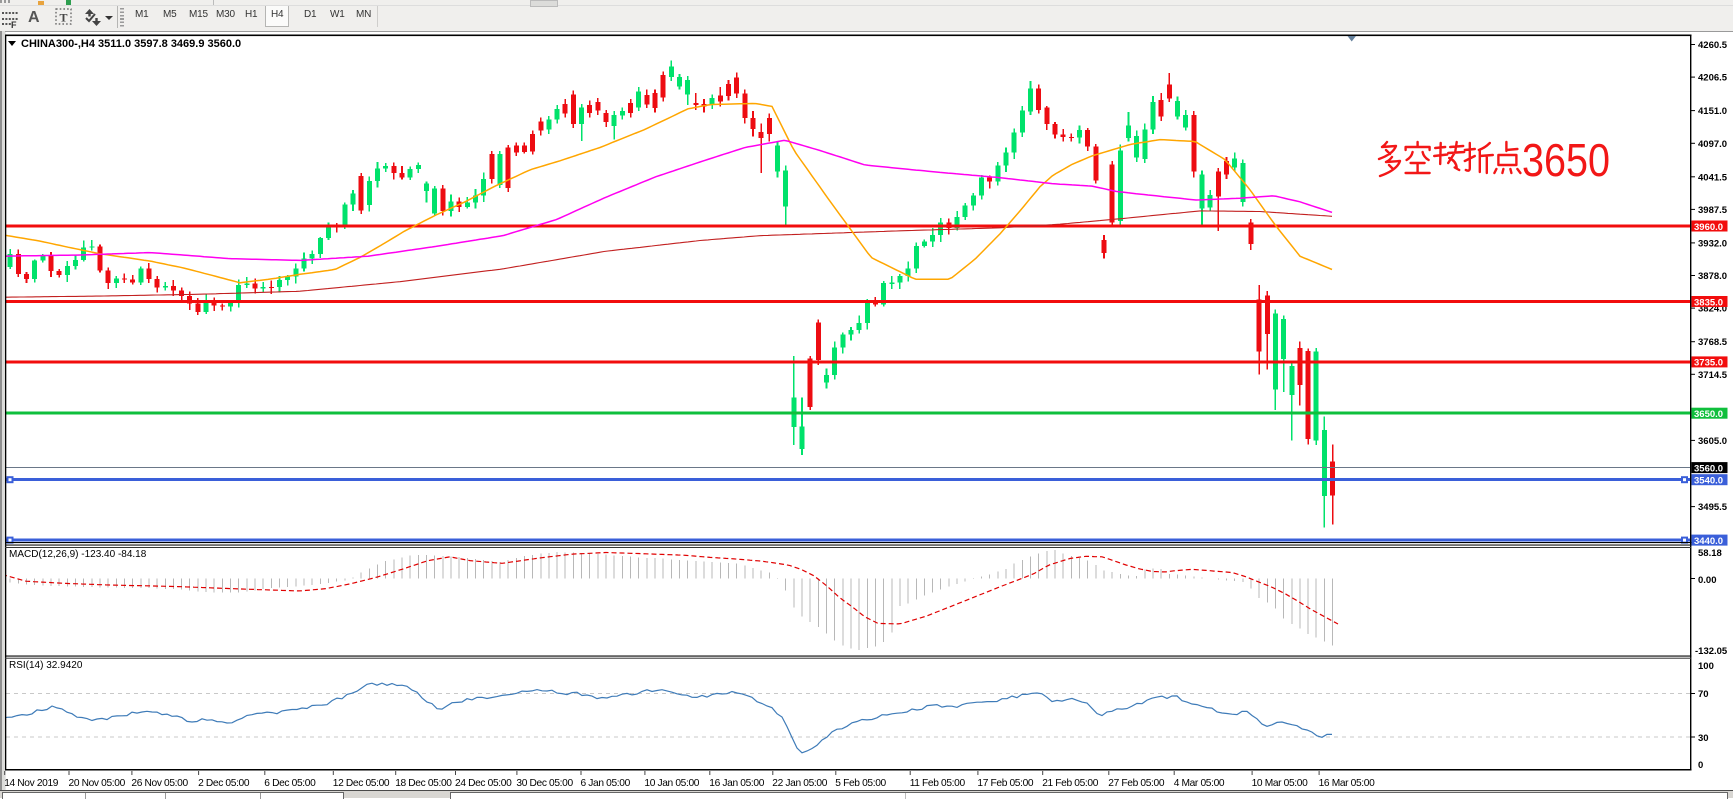 The width and height of the screenshot is (1733, 803). I want to click on svg-text: 24 Dec 05:00, so click(483, 783).